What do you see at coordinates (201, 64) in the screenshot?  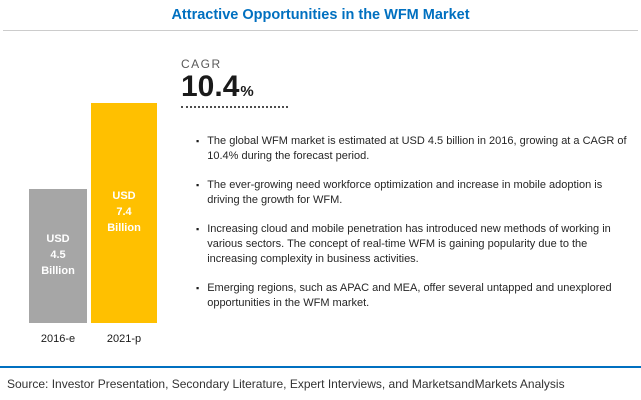 I see `cagr-label: CAGR` at bounding box center [201, 64].